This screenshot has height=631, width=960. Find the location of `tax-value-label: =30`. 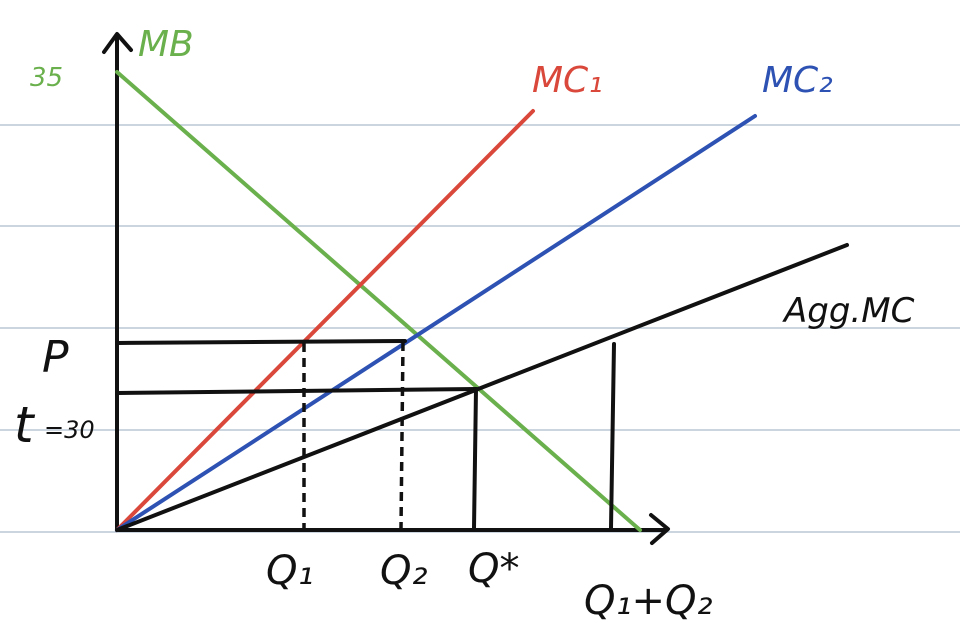

tax-value-label: =30 is located at coordinates (69, 430).